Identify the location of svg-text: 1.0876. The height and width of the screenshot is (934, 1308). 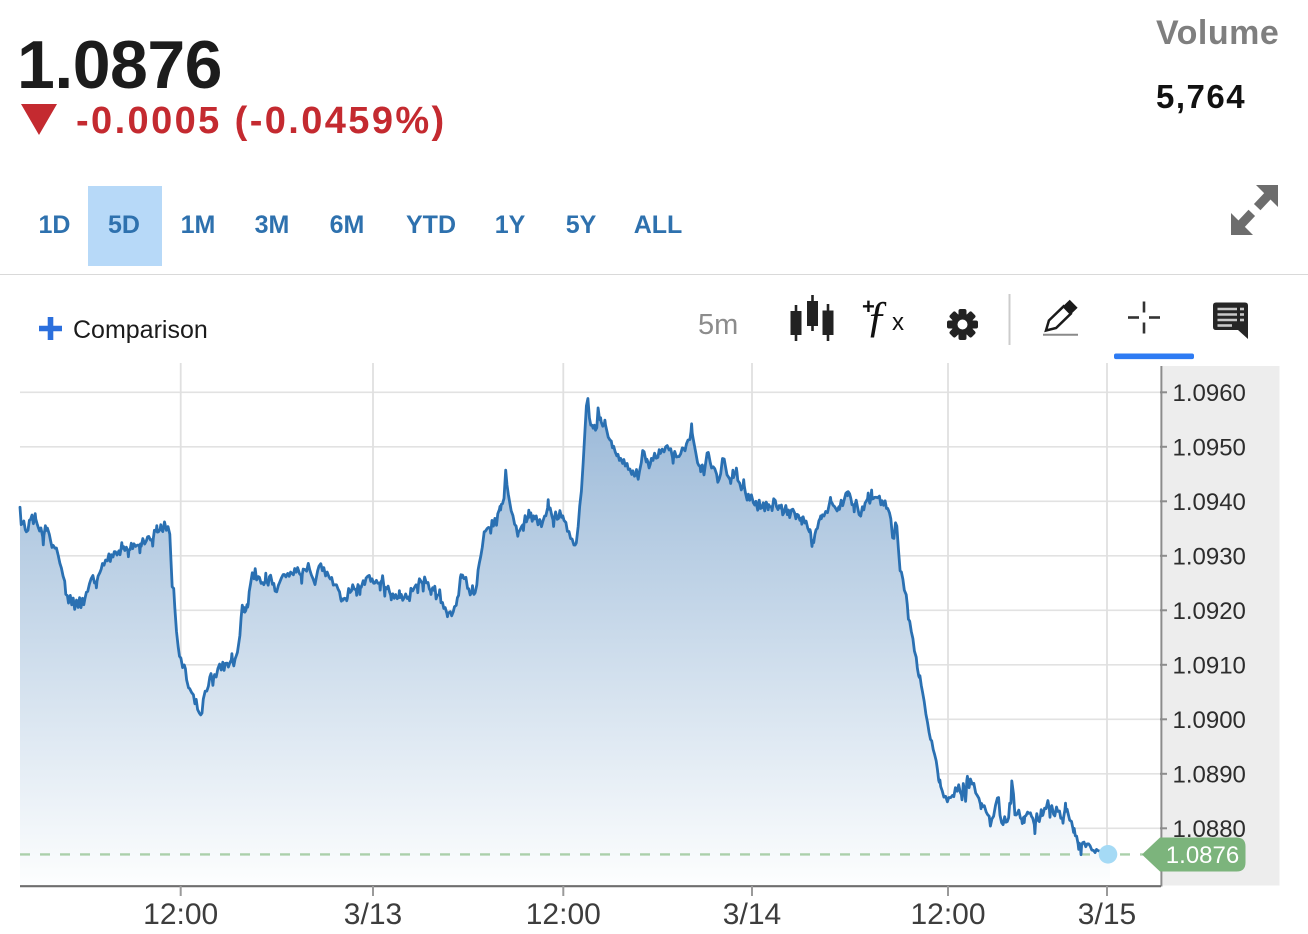
(1202, 855).